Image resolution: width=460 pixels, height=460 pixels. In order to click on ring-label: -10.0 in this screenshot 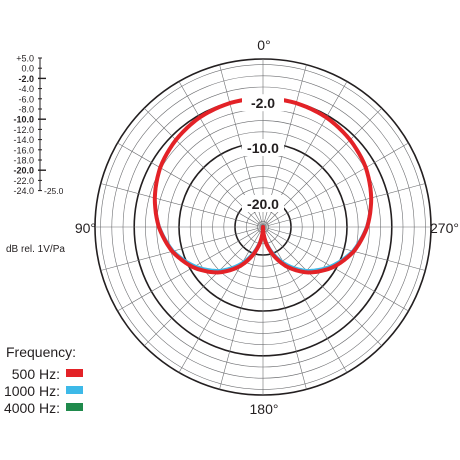, I will do `click(263, 148)`.